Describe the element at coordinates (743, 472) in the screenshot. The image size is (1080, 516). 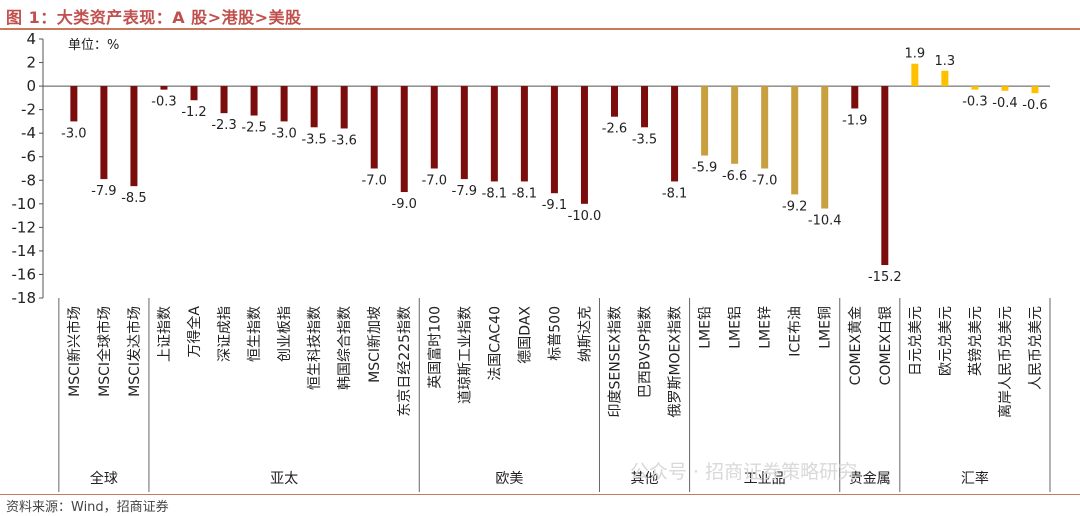
I see `watermark-text: 公众号 · 招商证券策略研究` at that location.